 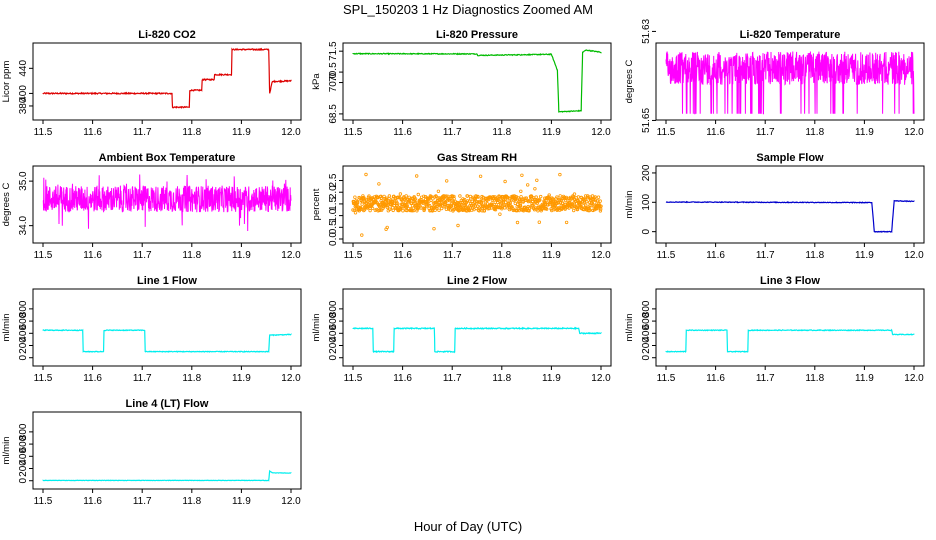 I want to click on y-tick-label: 0.5, so click(x=333, y=227).